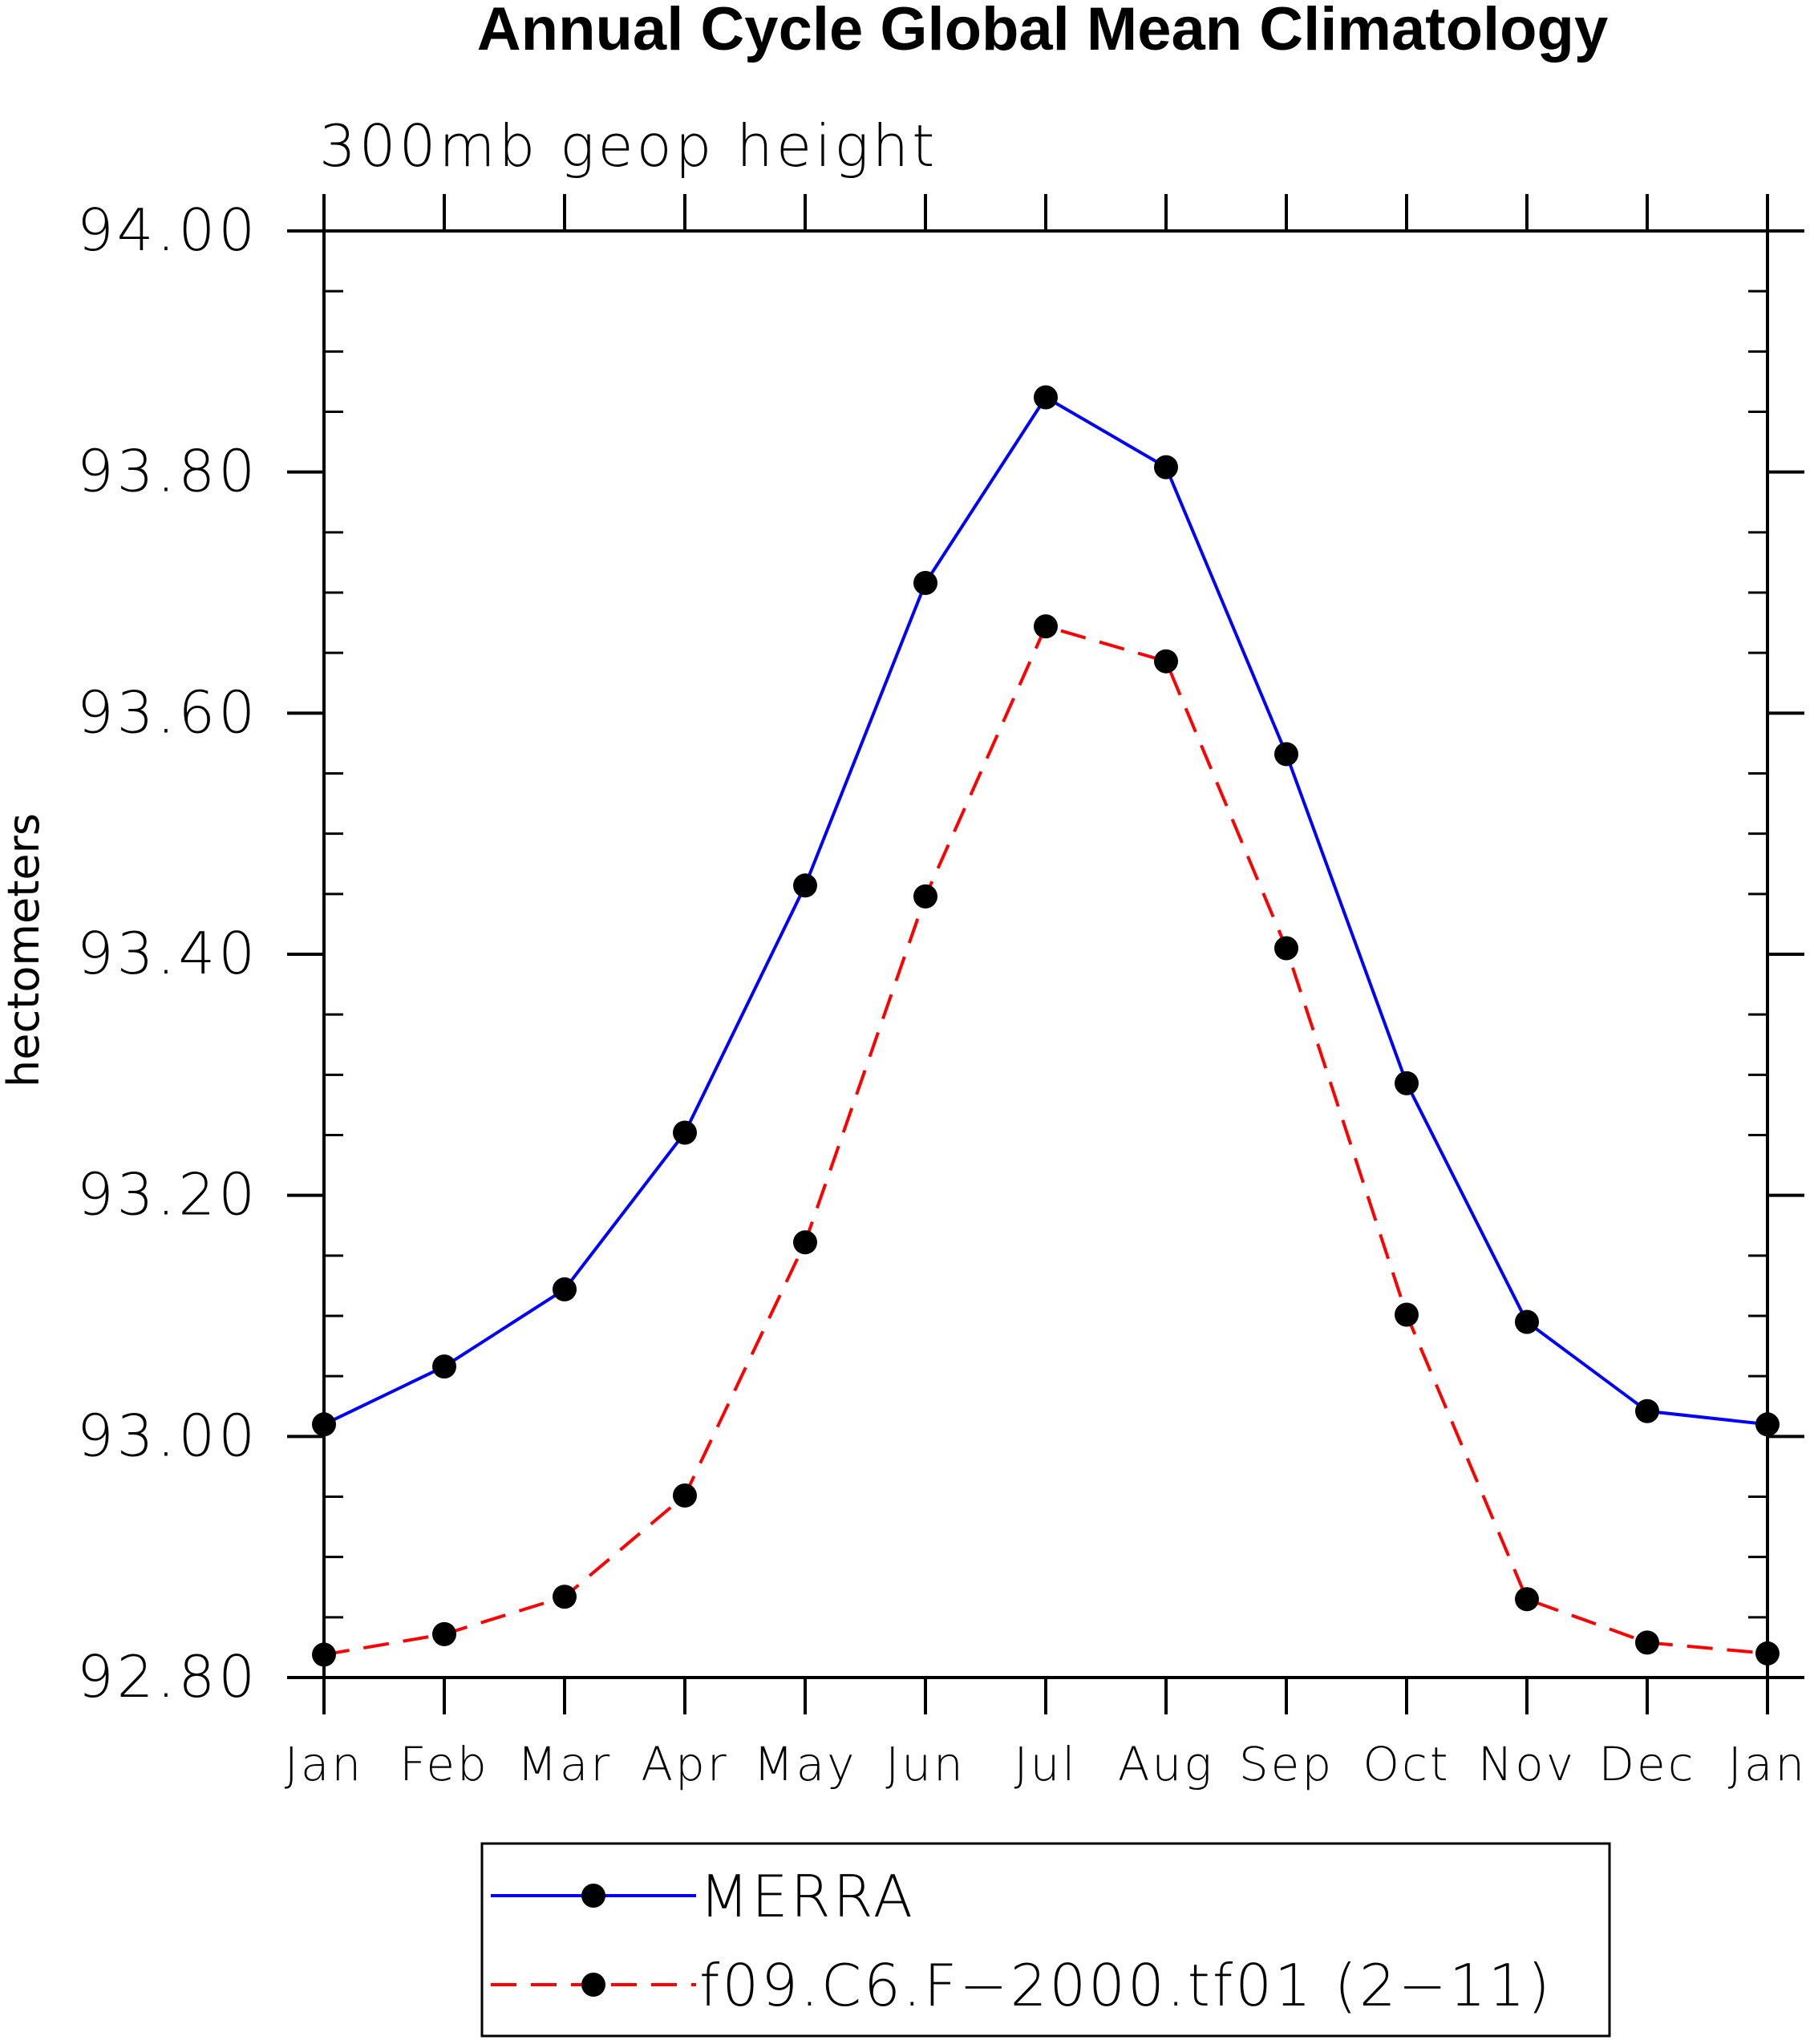 The height and width of the screenshot is (2044, 1814). Describe the element at coordinates (1286, 1764) in the screenshot. I see `x-tick-label: Sep` at that location.